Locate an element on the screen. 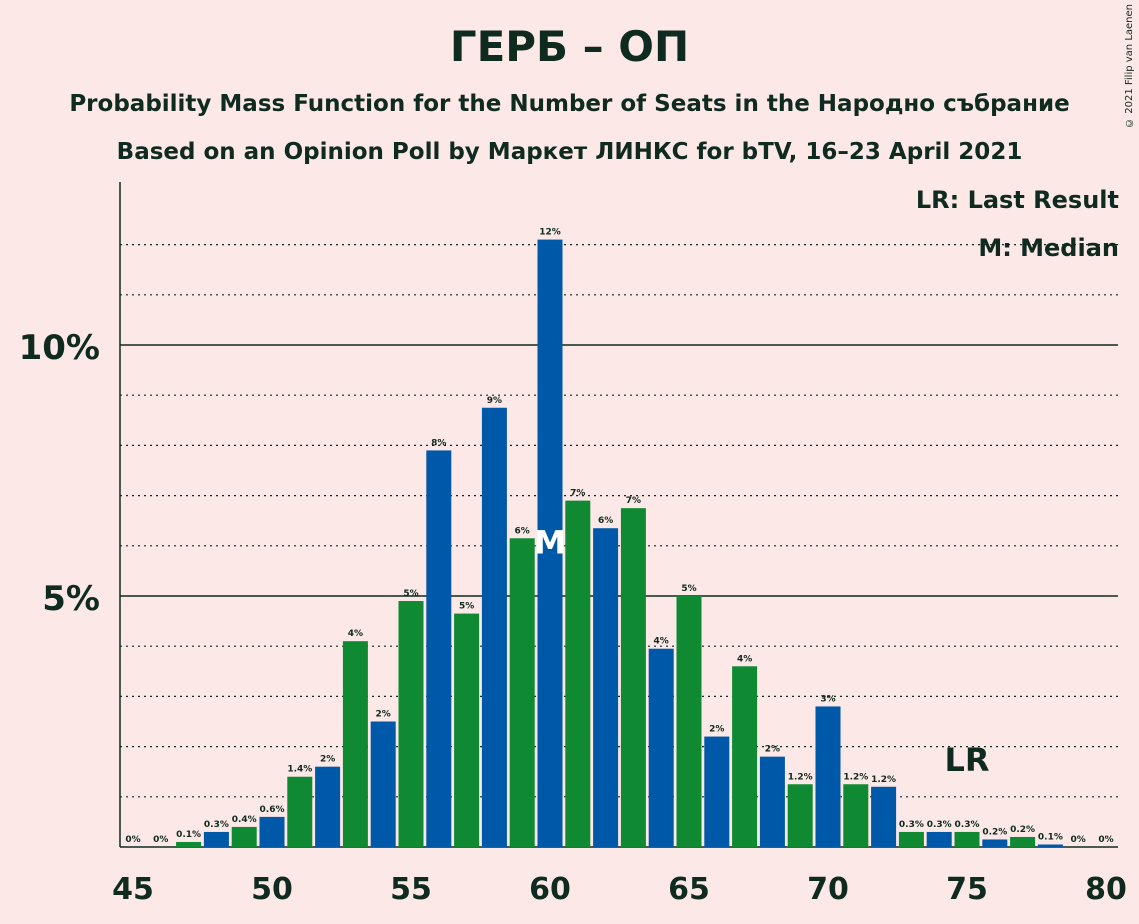  median-marker: M is located at coordinates (550, 542).